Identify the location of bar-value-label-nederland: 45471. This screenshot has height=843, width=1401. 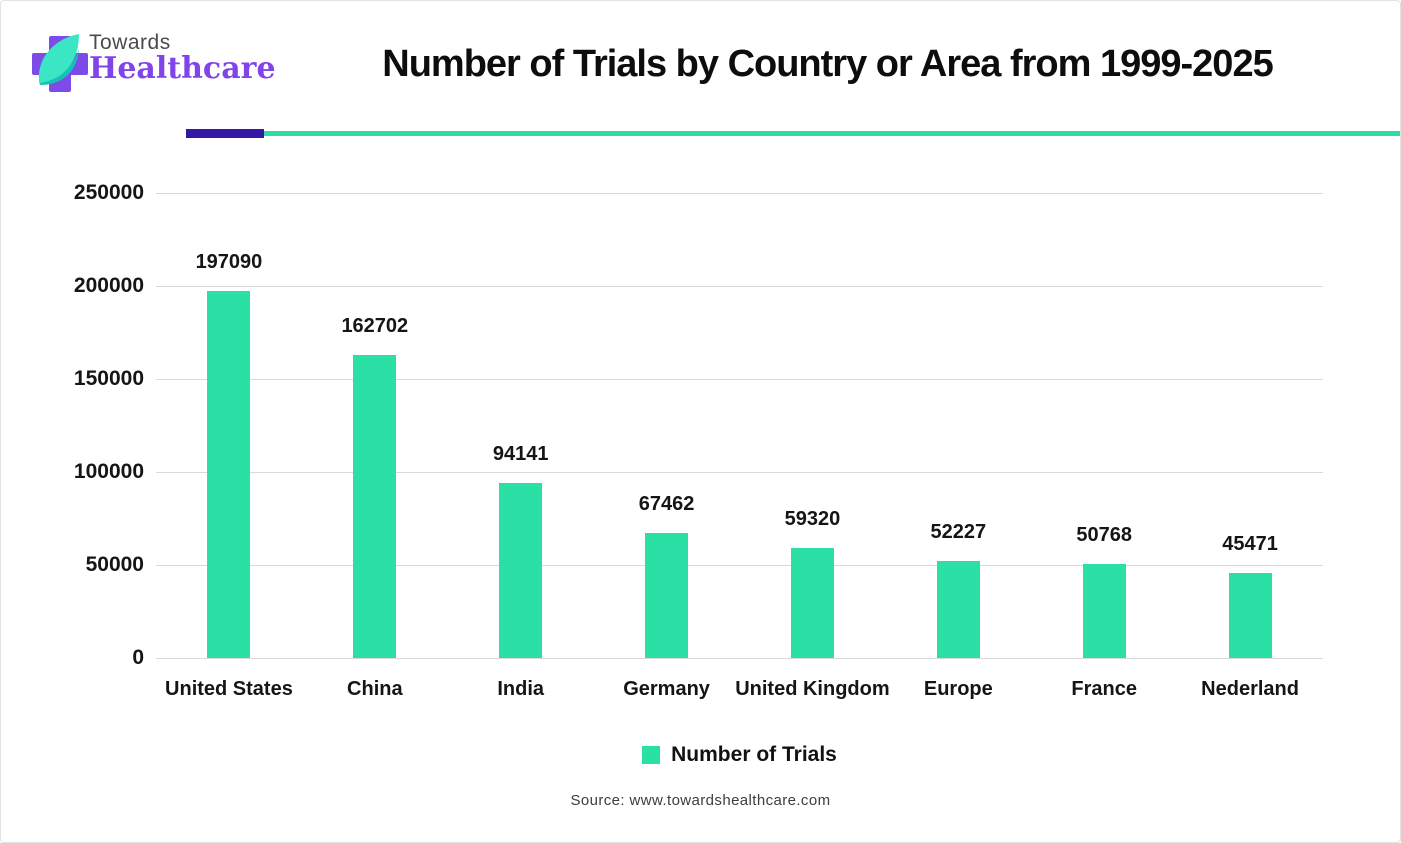
(1250, 544).